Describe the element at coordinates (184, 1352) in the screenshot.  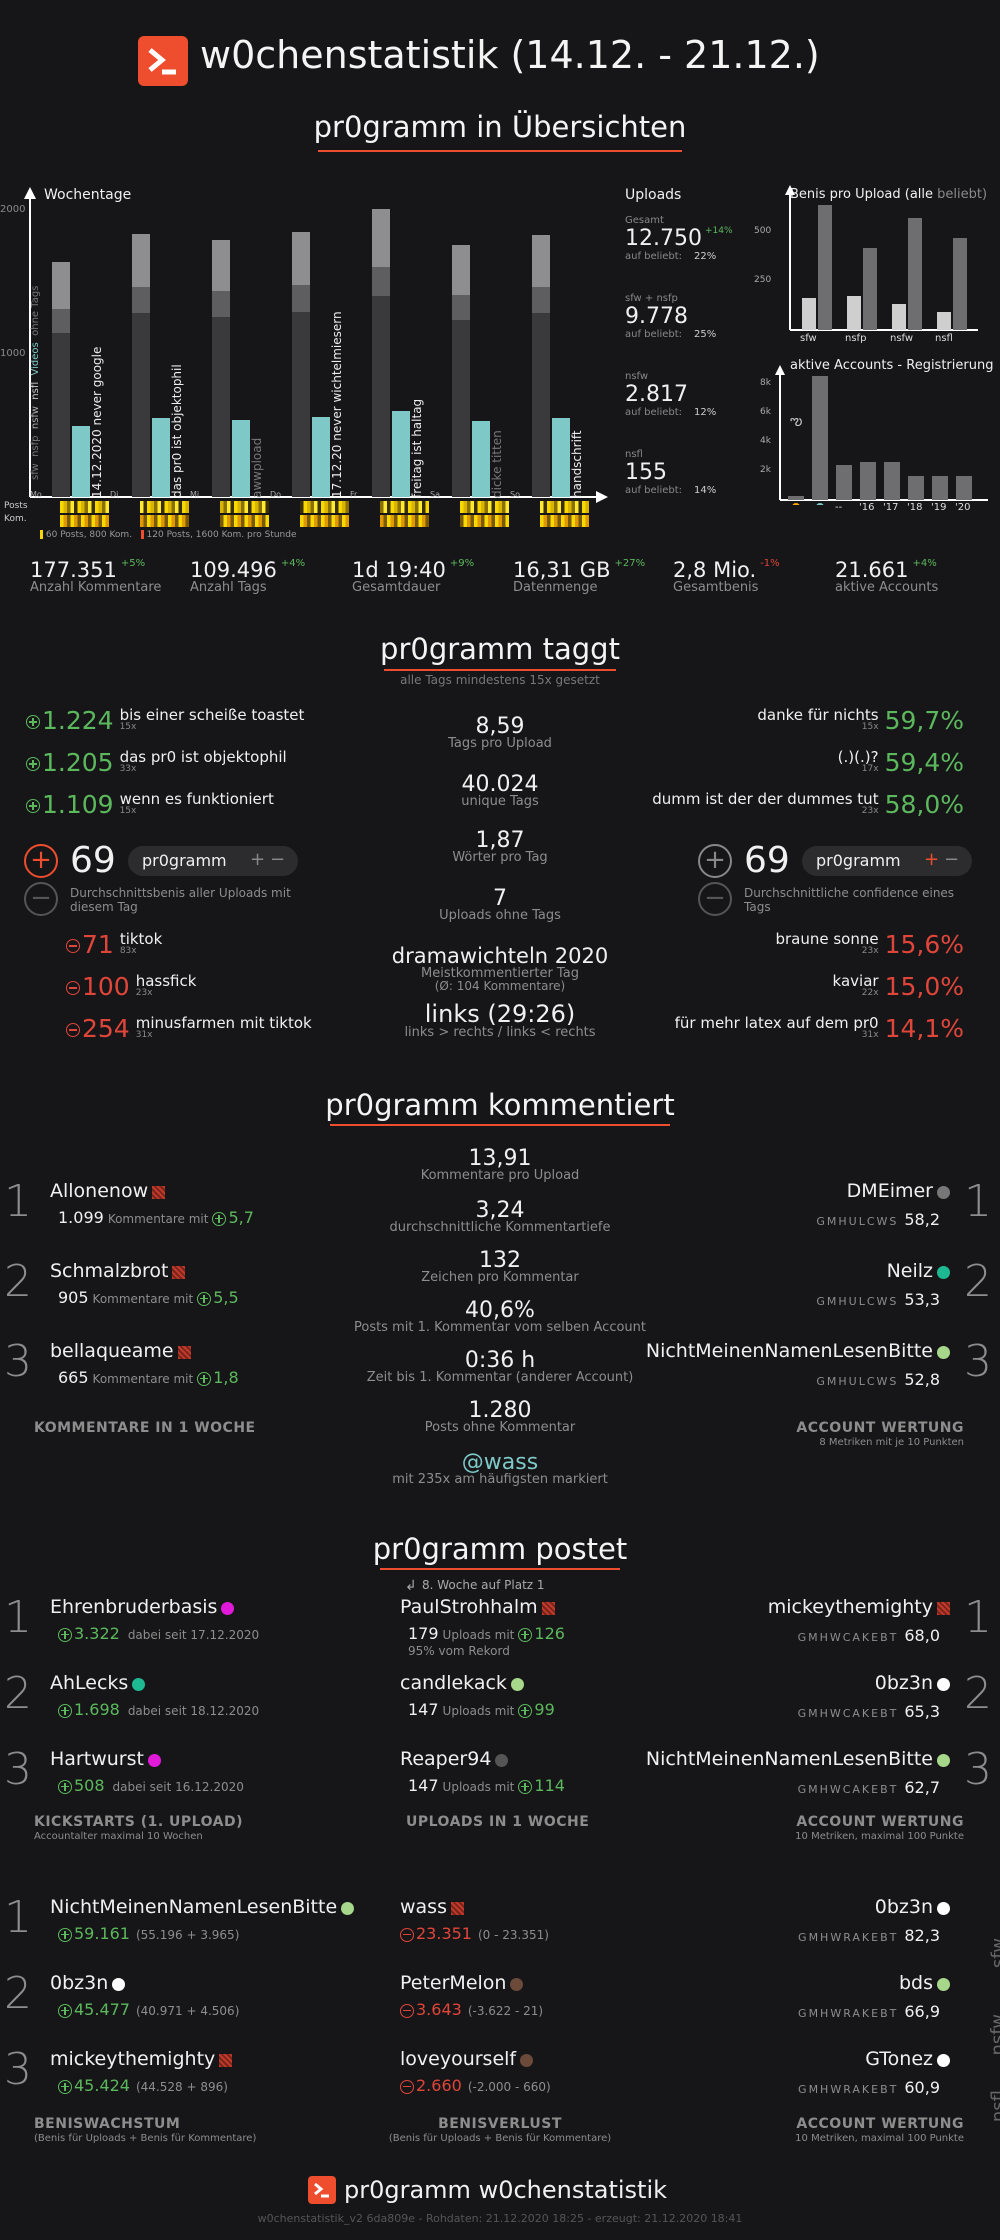
I see `user-badge-icon` at that location.